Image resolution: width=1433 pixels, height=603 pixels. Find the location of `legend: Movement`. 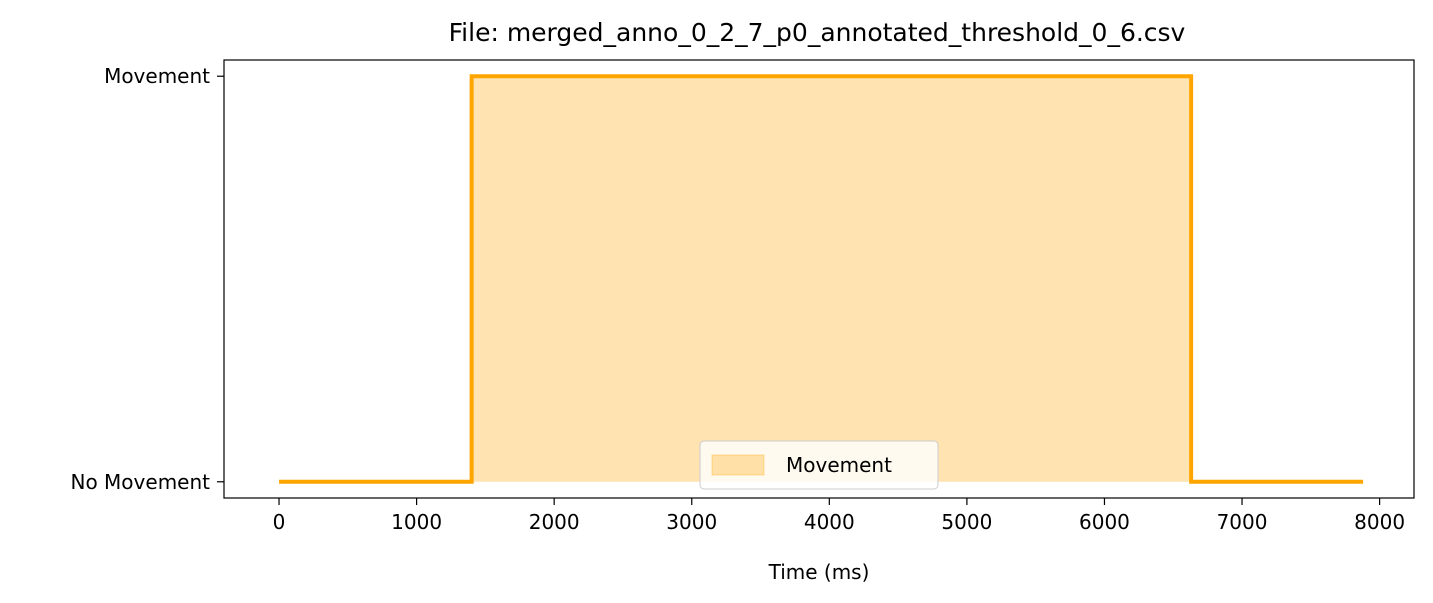

legend: Movement is located at coordinates (819, 465).